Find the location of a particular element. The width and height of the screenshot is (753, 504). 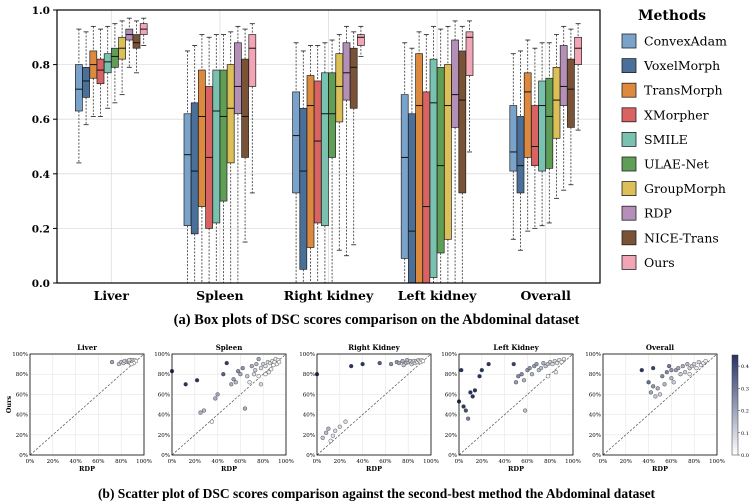

y-tick-label: 0% is located at coordinates (452, 456).